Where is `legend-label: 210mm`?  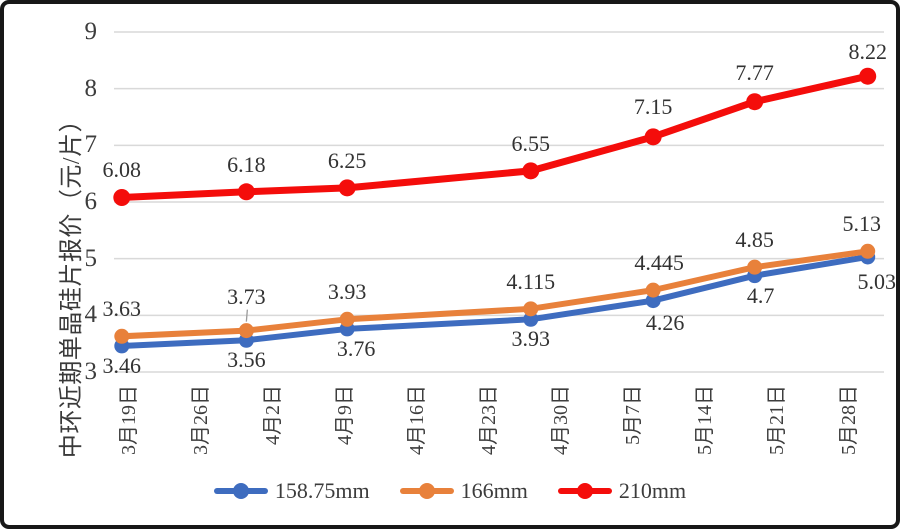
legend-label: 210mm is located at coordinates (652, 490).